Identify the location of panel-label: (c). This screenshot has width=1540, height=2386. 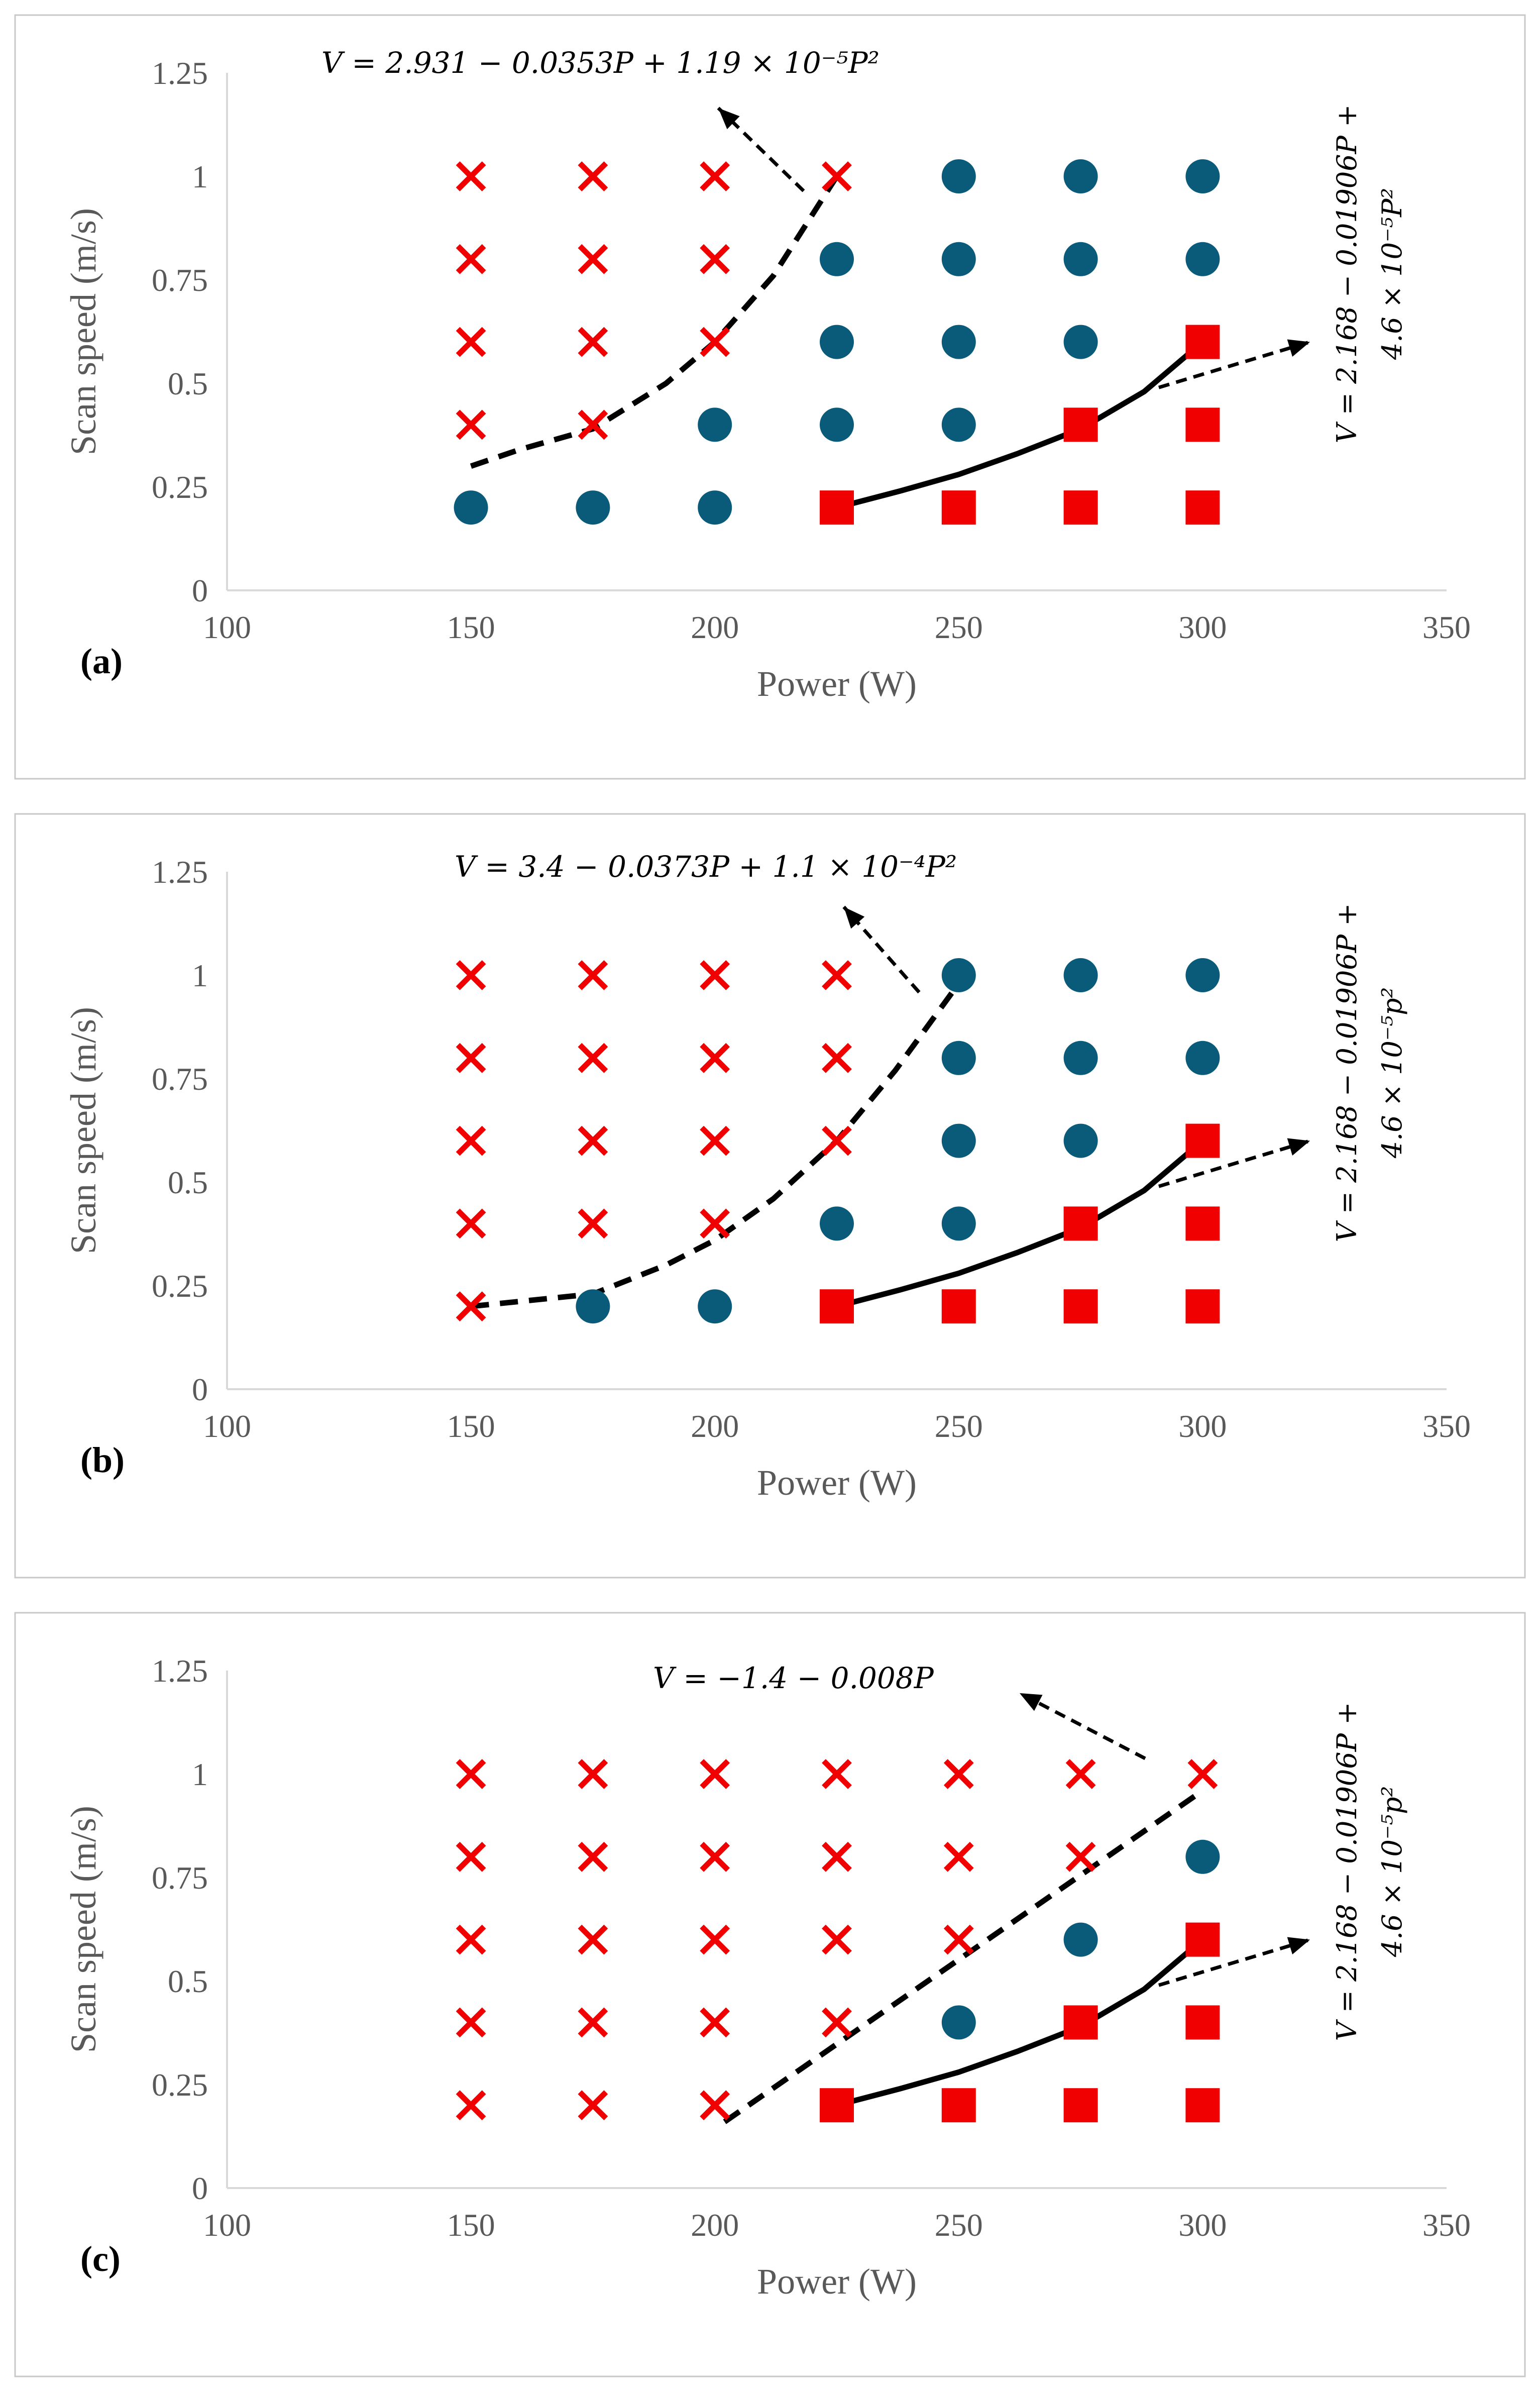
(100, 2259).